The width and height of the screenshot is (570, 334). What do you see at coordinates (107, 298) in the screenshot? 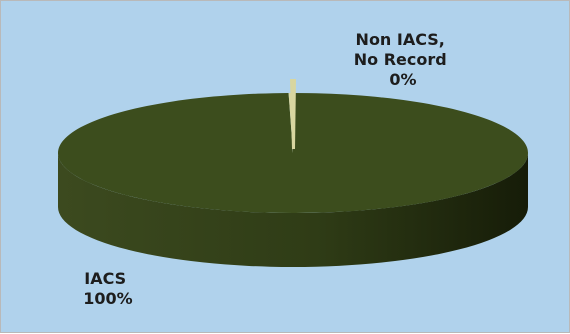
I see `label-percent: 100%` at bounding box center [107, 298].